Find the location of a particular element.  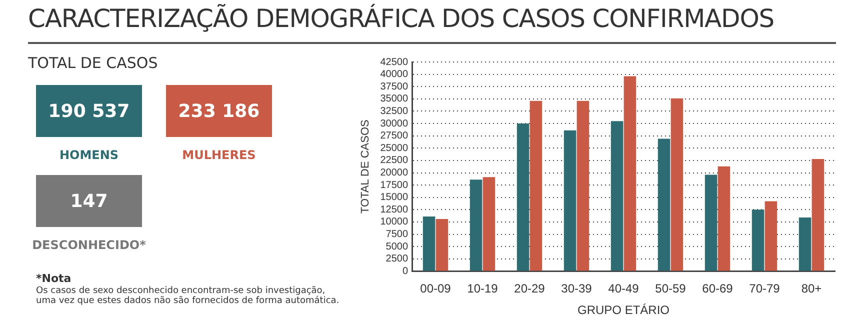

y-tick-label: 15000 is located at coordinates (394, 198).